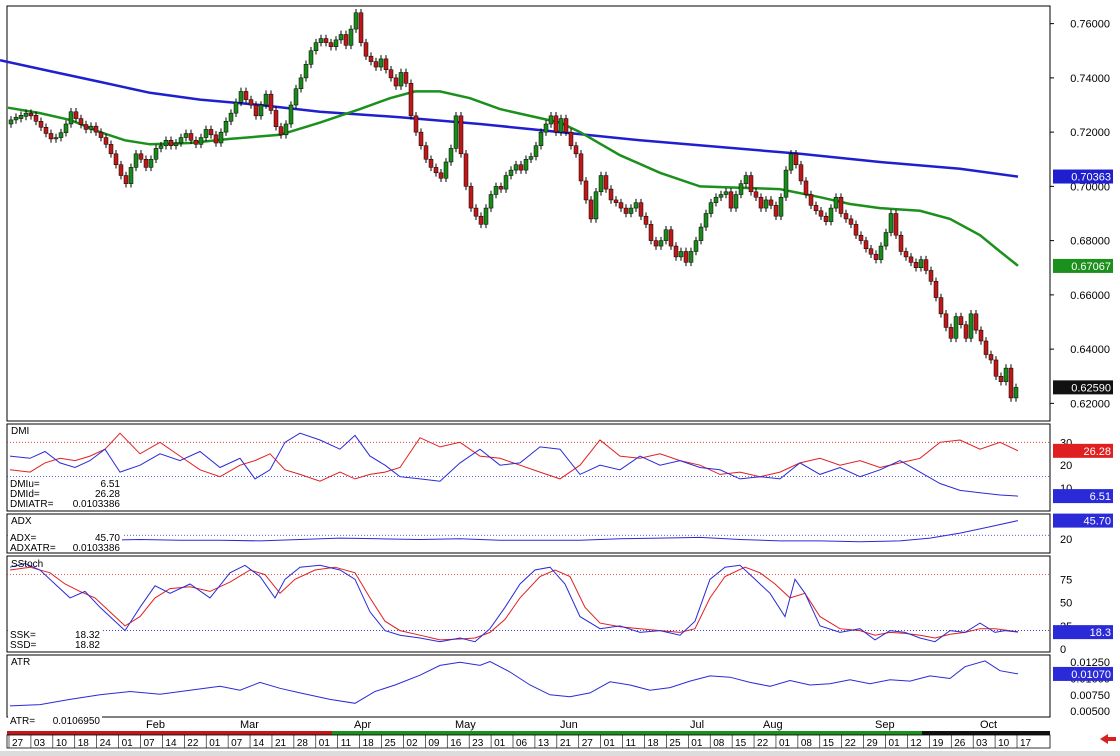 The height and width of the screenshot is (756, 1120). I want to click on day-tick-label: 27, so click(18, 743).